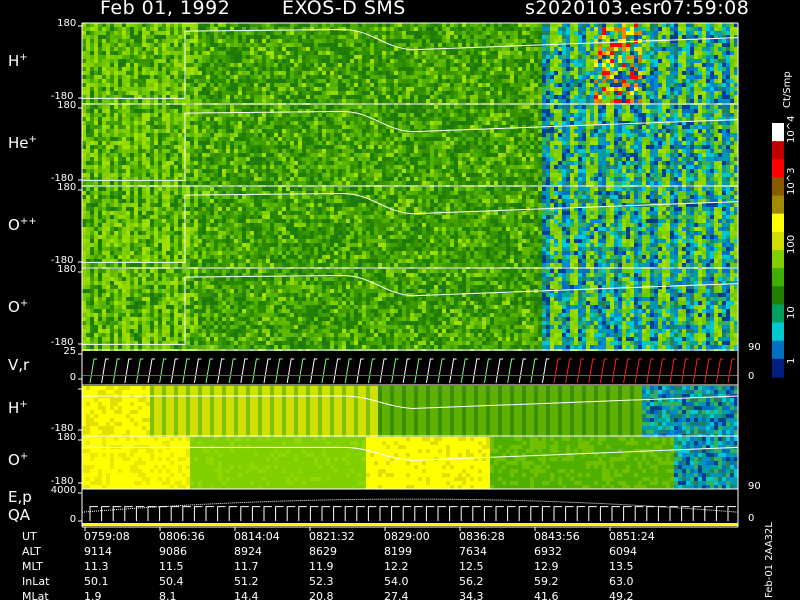 The width and height of the screenshot is (800, 600). What do you see at coordinates (705, 9) in the screenshot?
I see `header-time: 07:59:08` at bounding box center [705, 9].